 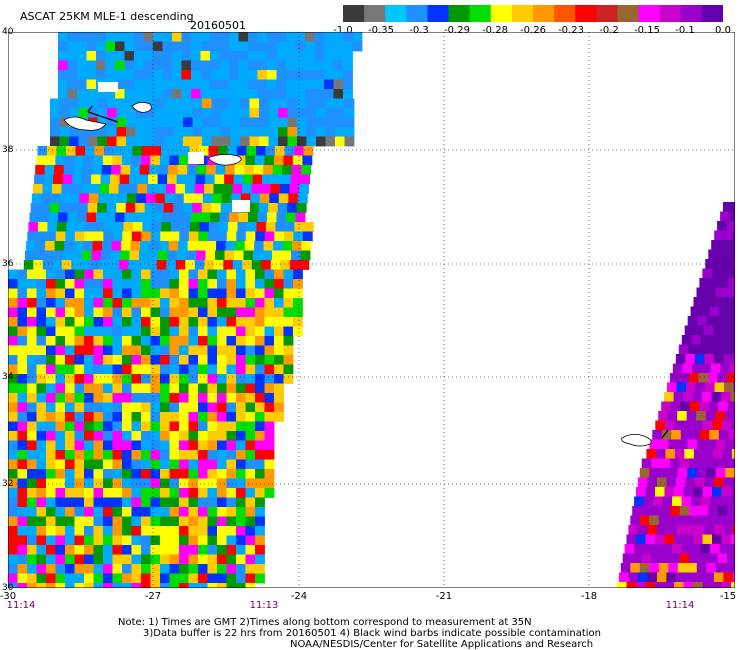 I want to click on latitude-label: 36, so click(x=8, y=264).